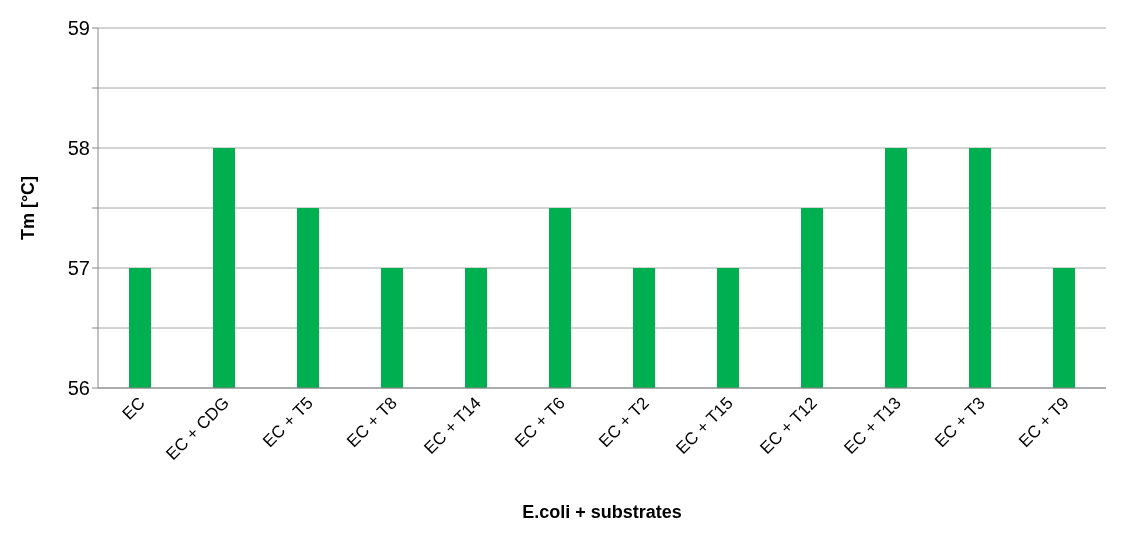  What do you see at coordinates (1044, 422) in the screenshot?
I see `x-tick-label: EC + T9` at bounding box center [1044, 422].